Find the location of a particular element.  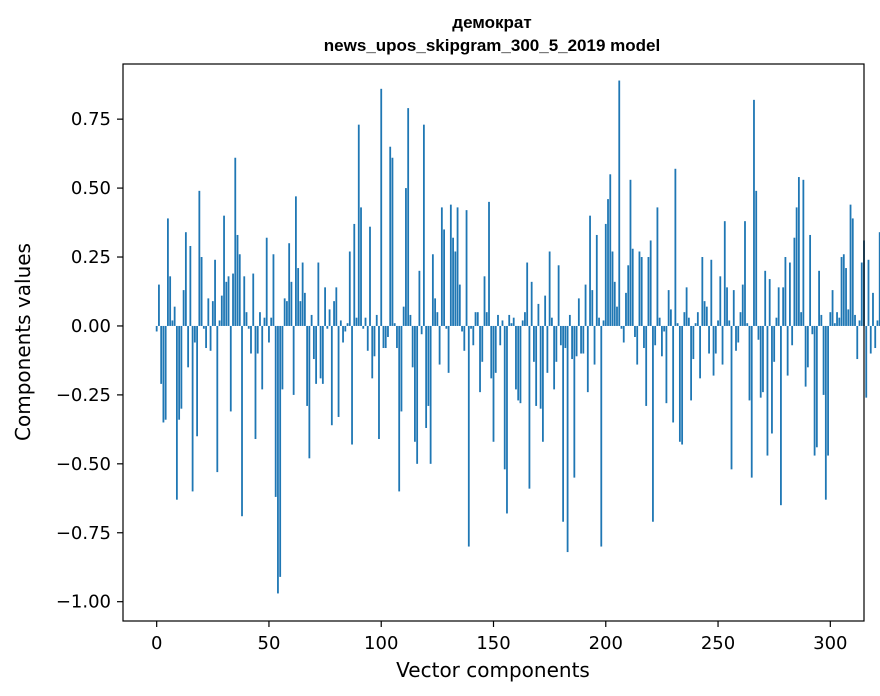

y-tick-label: 0.00 is located at coordinates (91, 326).